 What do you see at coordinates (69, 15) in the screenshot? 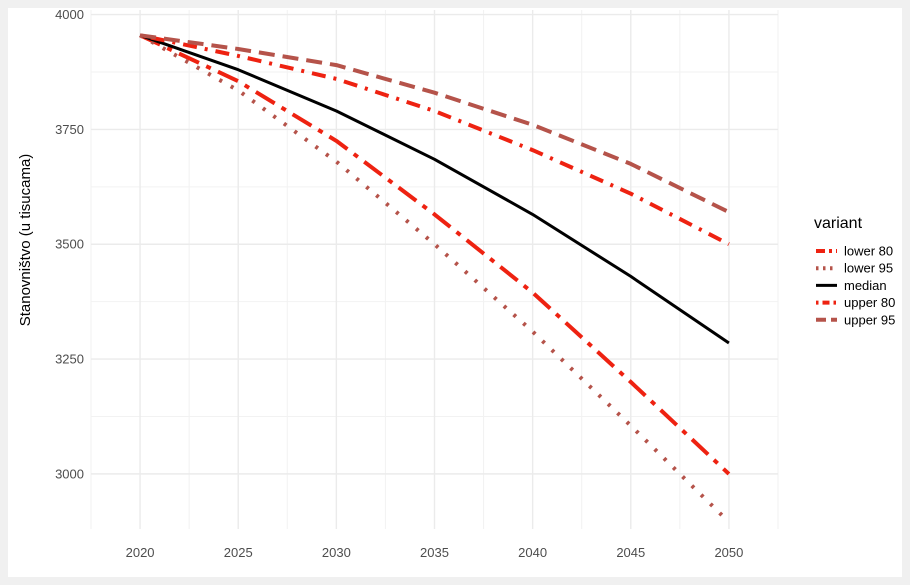
I see `y-tick-label: 4000` at bounding box center [69, 15].